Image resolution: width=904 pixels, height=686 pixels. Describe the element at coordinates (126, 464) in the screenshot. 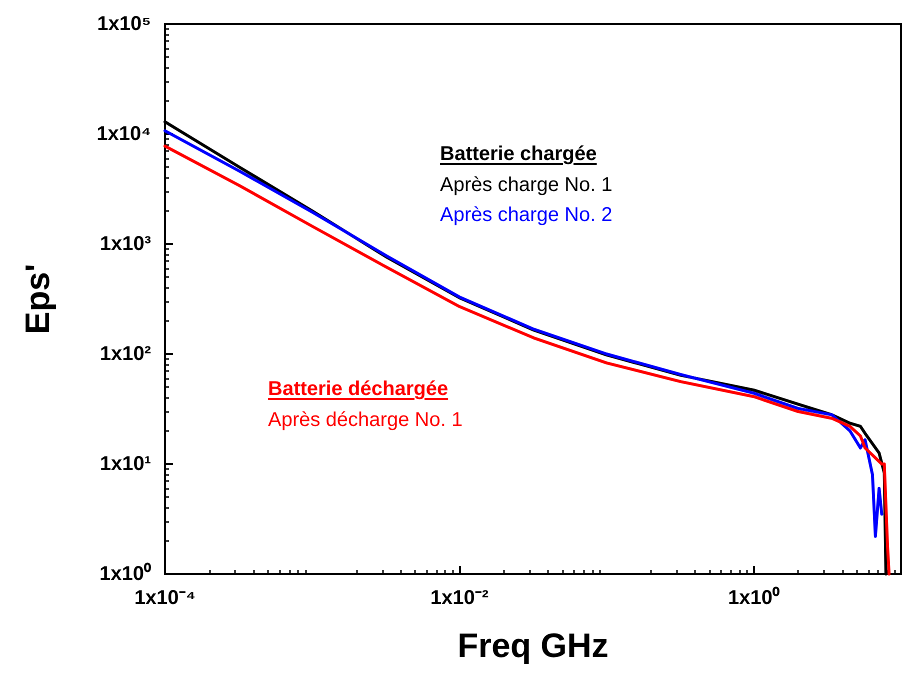

I see `y-tick-label: 1x10¹` at that location.